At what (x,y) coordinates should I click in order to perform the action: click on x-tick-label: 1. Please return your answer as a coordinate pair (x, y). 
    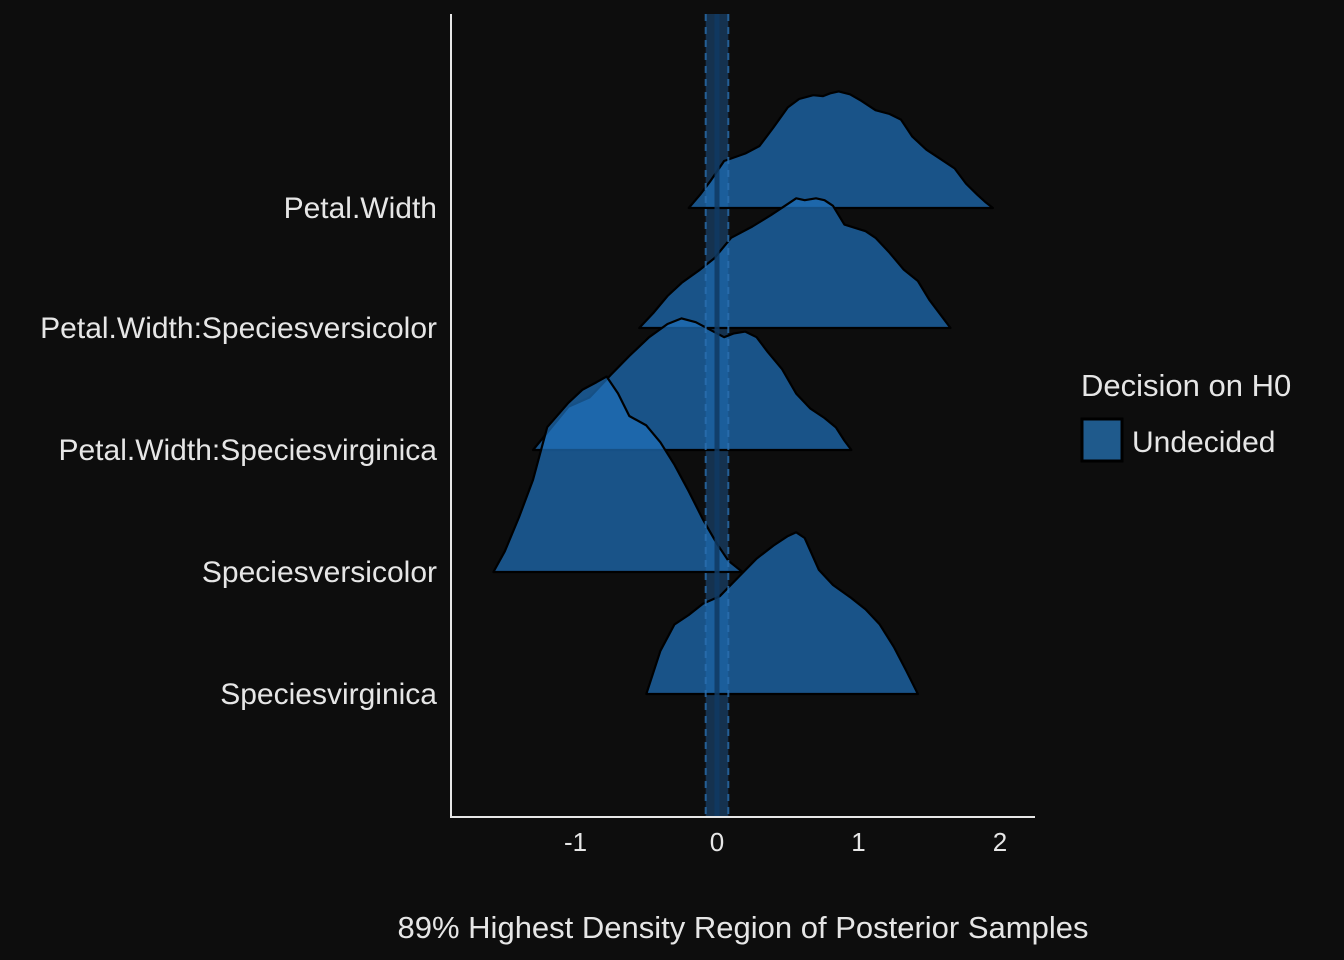
    Looking at the image, I should click on (858, 842).